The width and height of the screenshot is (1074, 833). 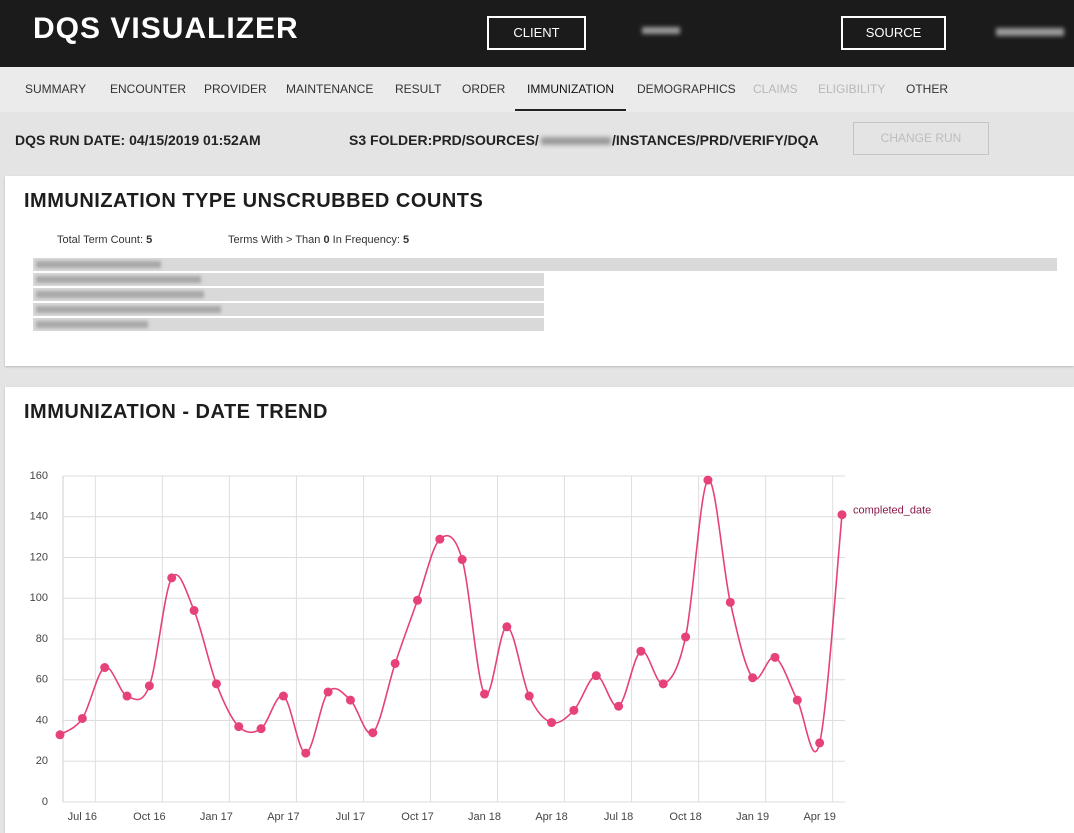 I want to click on header: DQS VISUALIZER CLIENT SOURCE, so click(x=537, y=33).